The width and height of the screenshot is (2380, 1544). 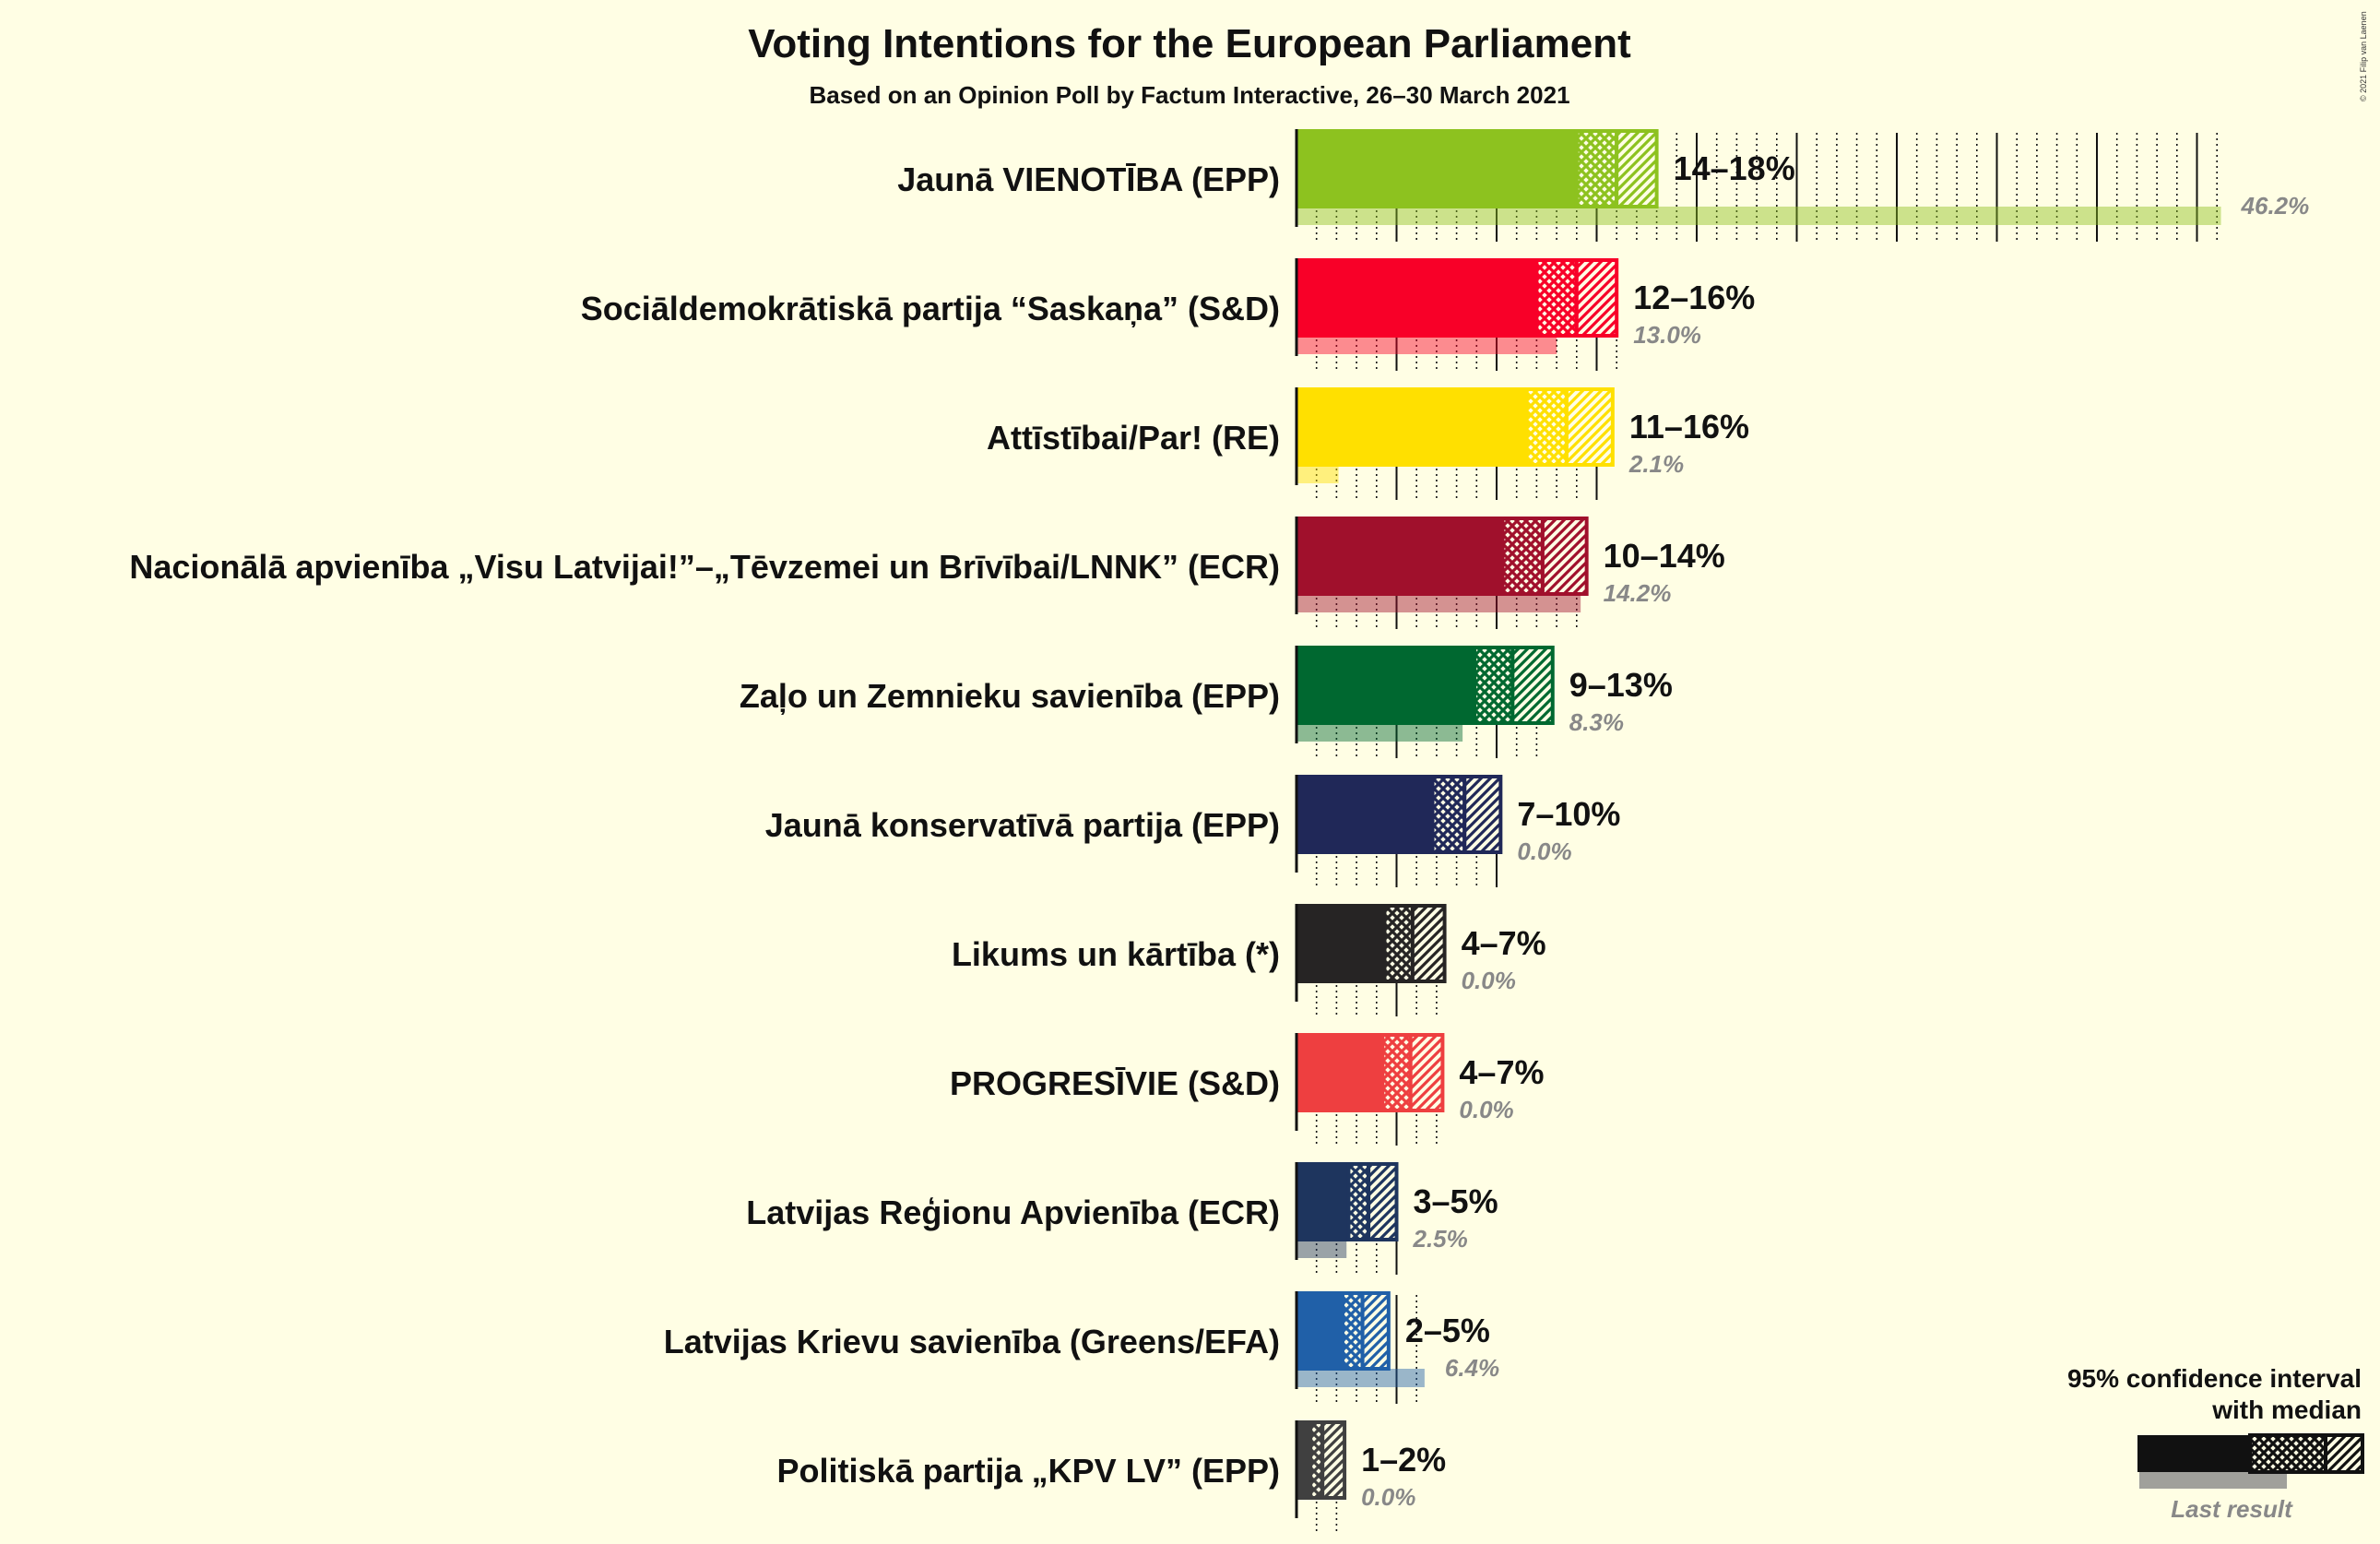 What do you see at coordinates (1028, 1471) in the screenshot?
I see `party-label: Politiskā partija „KPV LV” (EPP)` at bounding box center [1028, 1471].